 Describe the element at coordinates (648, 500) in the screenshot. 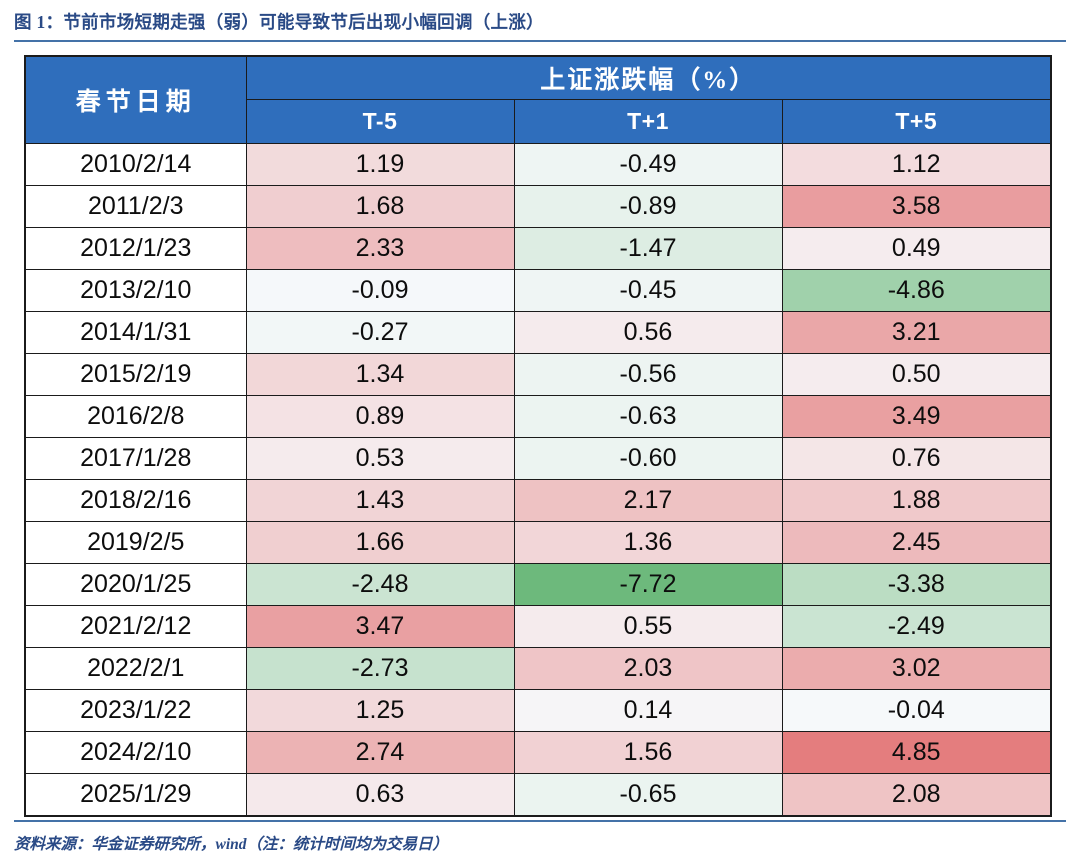

I see `cell-t-plus-1: 2.17` at that location.